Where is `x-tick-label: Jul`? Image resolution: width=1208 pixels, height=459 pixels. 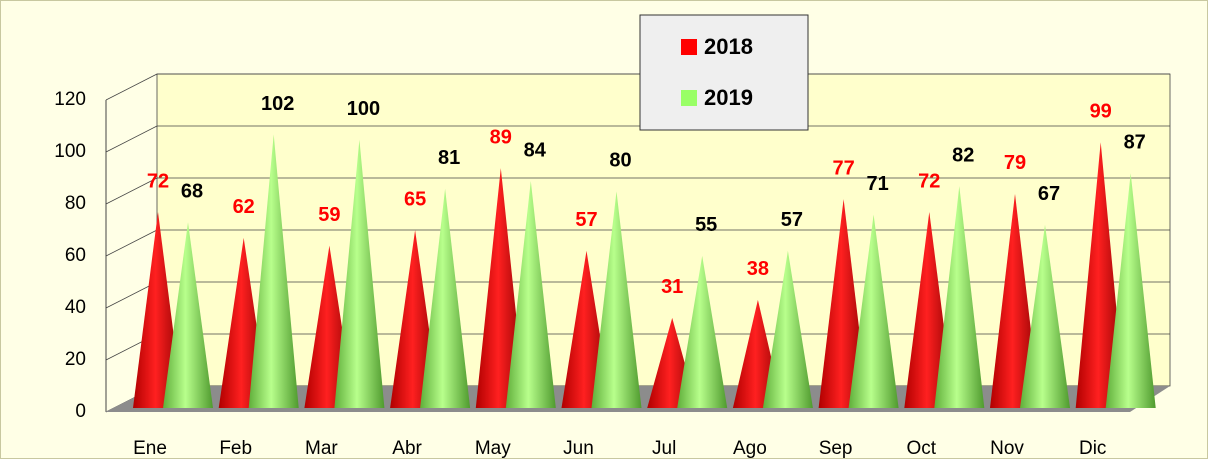
x-tick-label: Jul is located at coordinates (664, 448).